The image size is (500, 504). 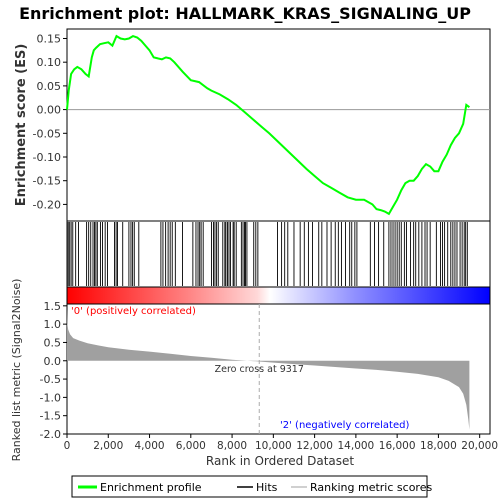 I want to click on hits-group, so click(x=267, y=254).